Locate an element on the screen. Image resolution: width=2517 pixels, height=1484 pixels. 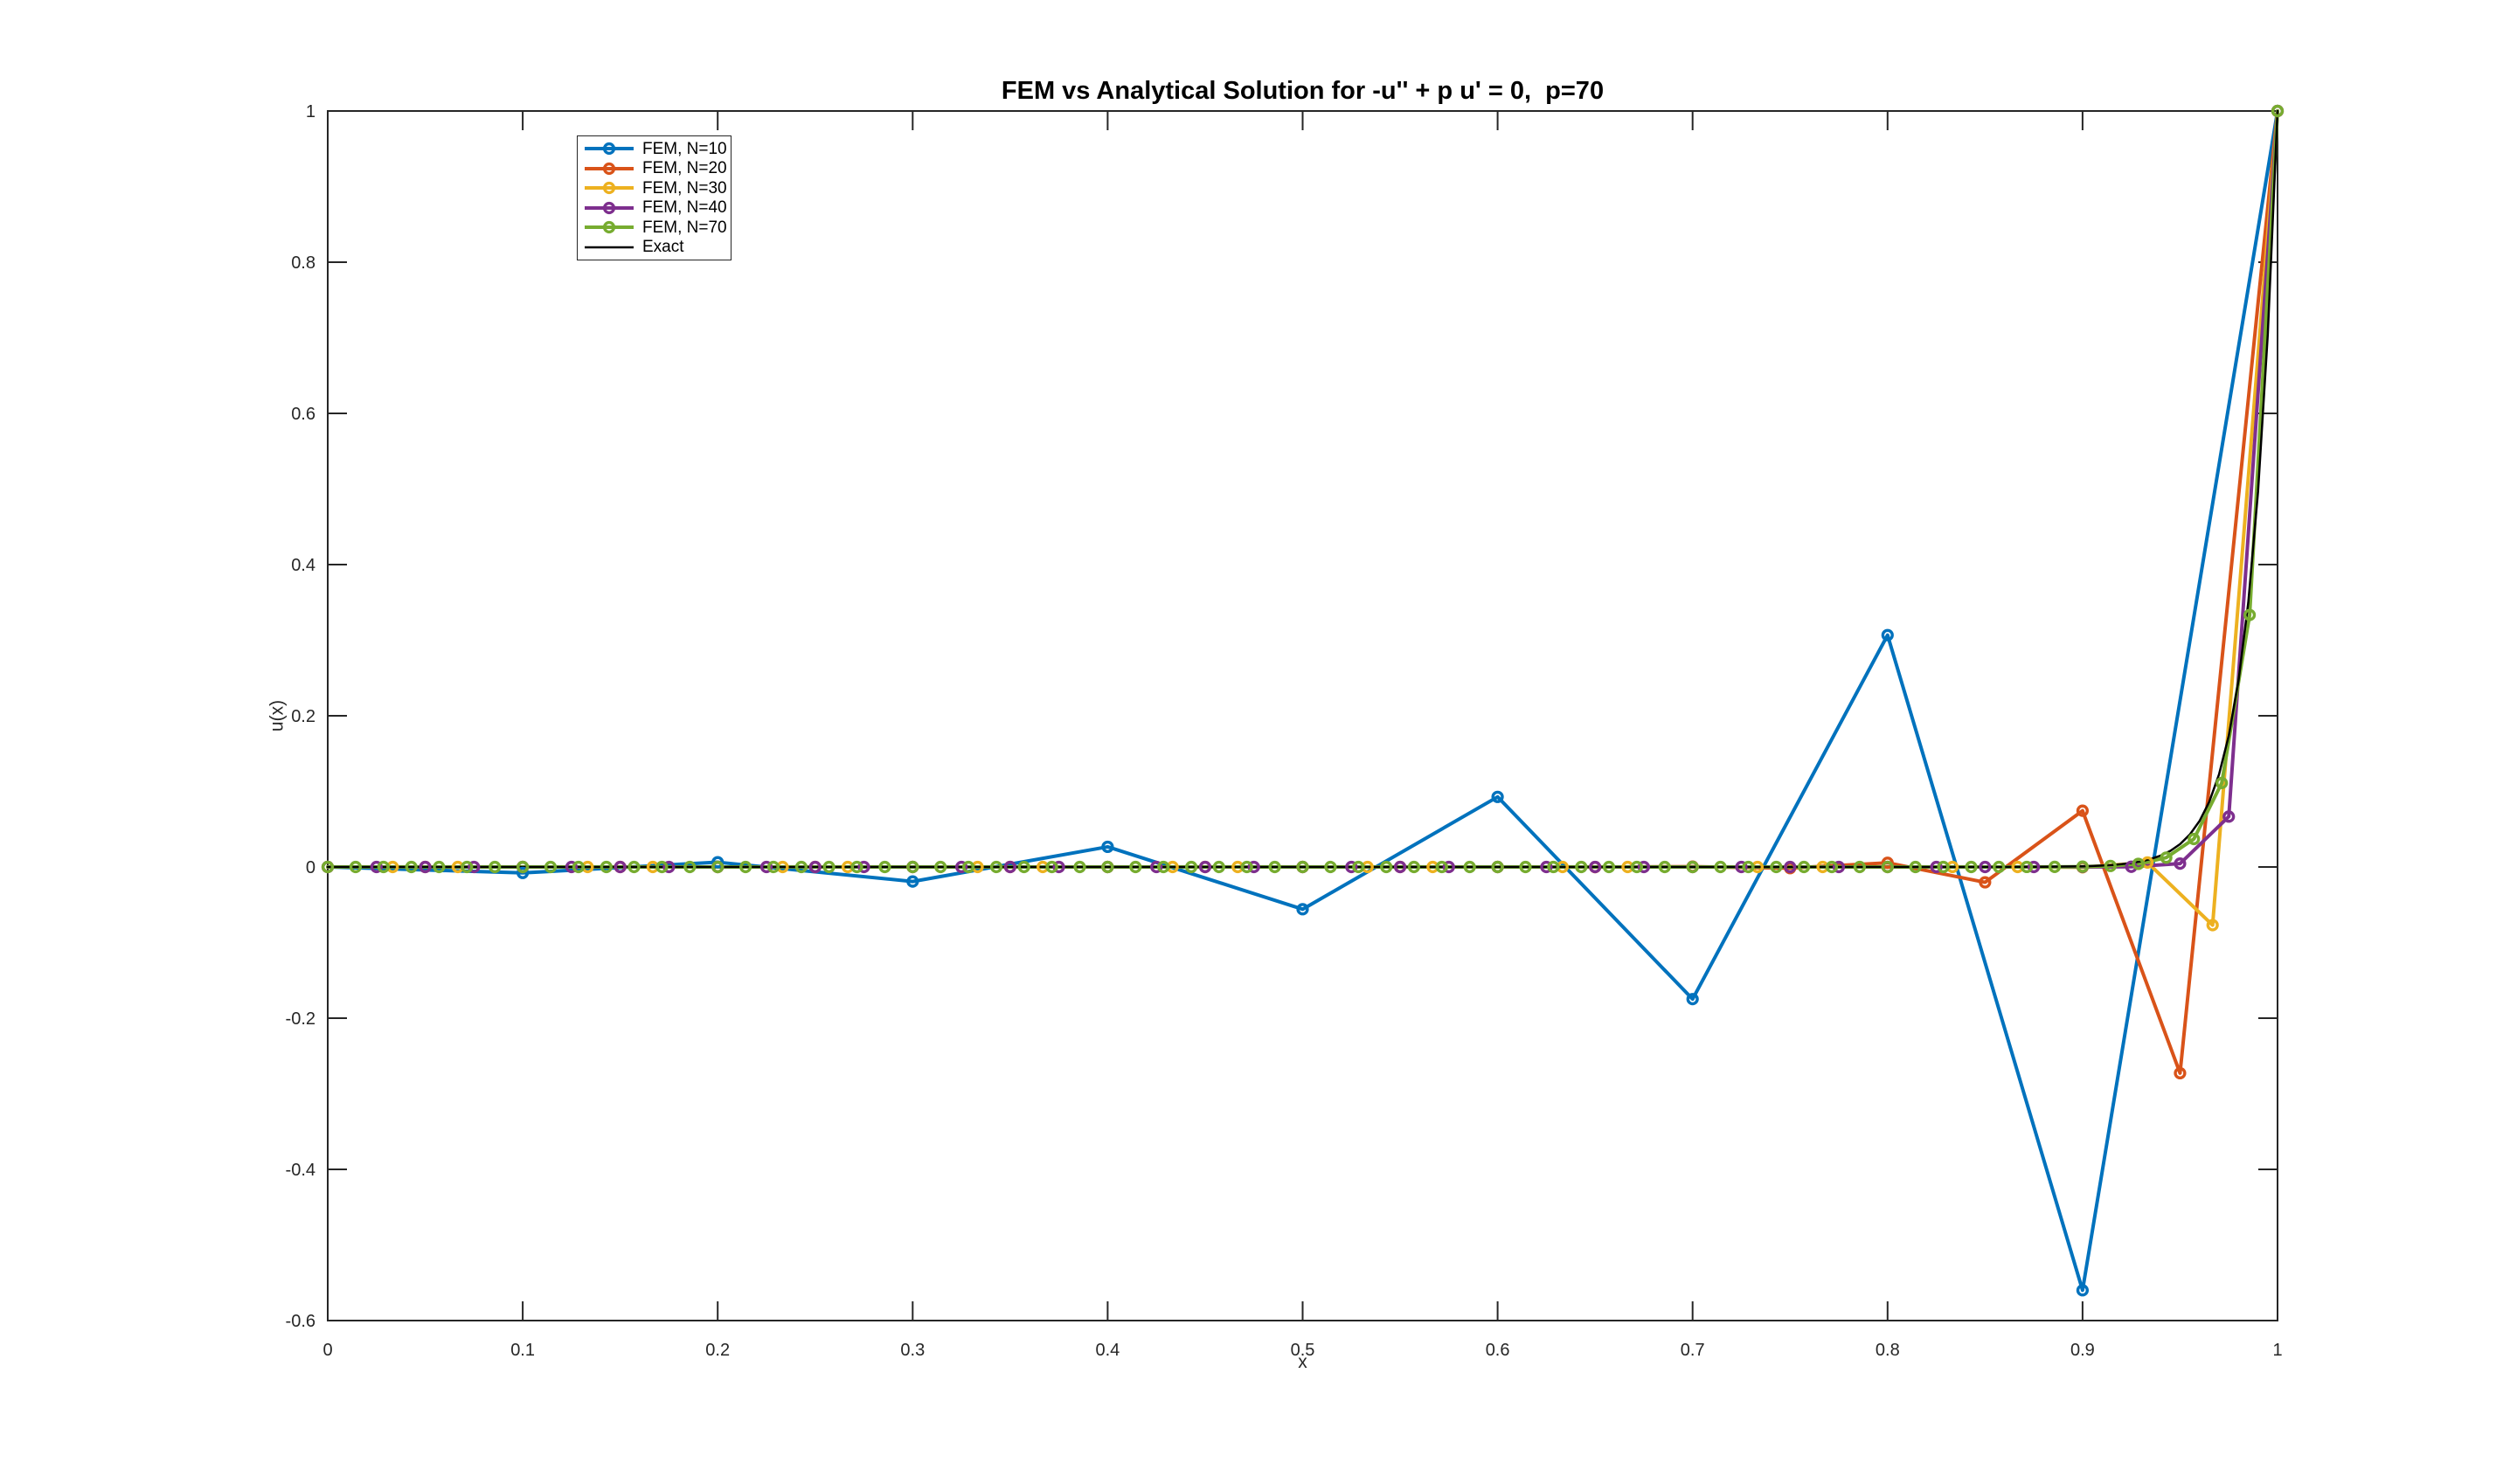
x-tick-label: 0.8 is located at coordinates (1888, 1350).